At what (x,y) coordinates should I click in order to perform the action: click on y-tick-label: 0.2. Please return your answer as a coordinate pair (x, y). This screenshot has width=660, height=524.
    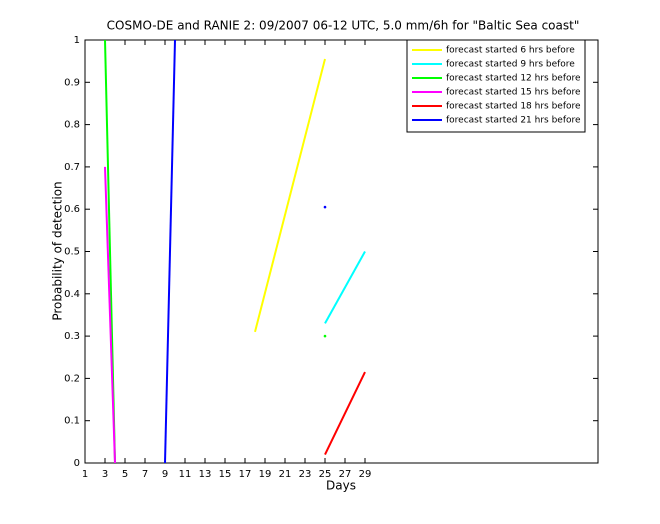
    Looking at the image, I should click on (72, 378).